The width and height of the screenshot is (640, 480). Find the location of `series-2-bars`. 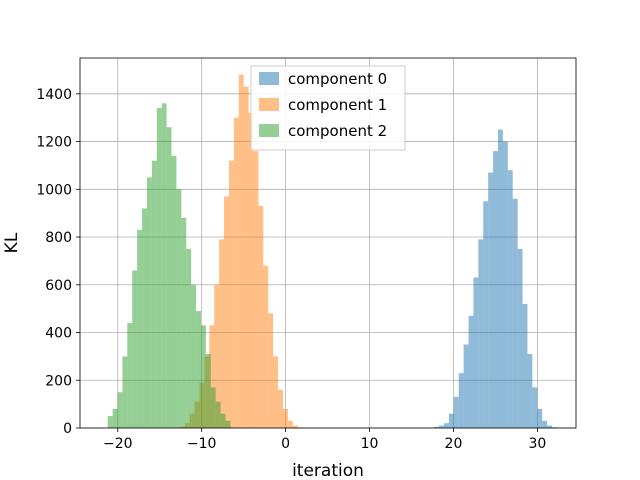

series-2-bars is located at coordinates (169, 266).